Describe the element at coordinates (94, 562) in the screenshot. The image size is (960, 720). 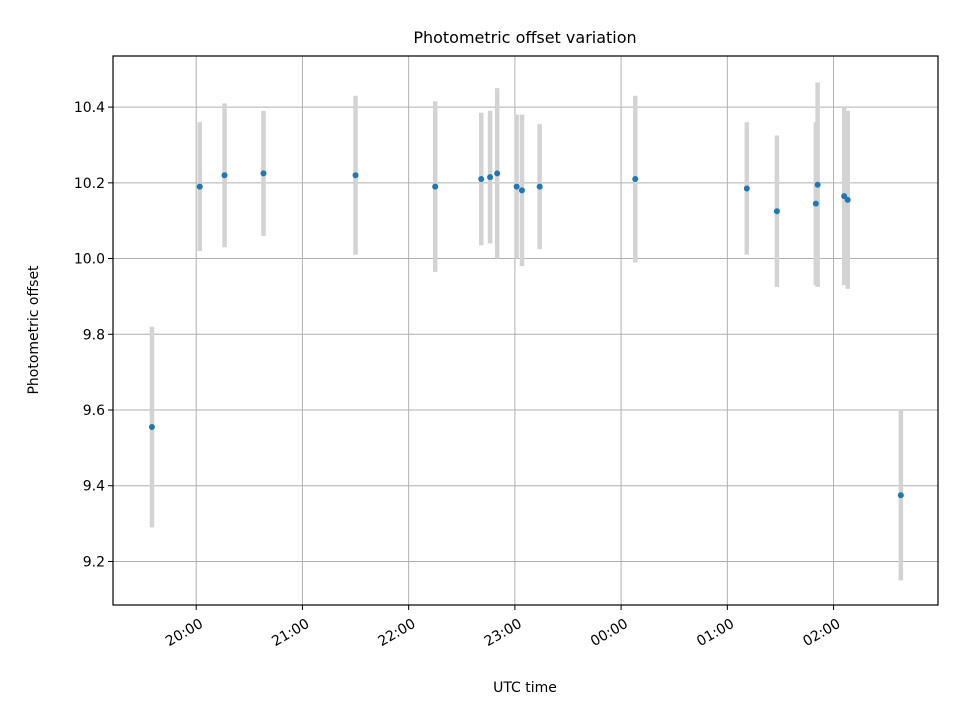
I see `y-tick-label: 9.2` at that location.